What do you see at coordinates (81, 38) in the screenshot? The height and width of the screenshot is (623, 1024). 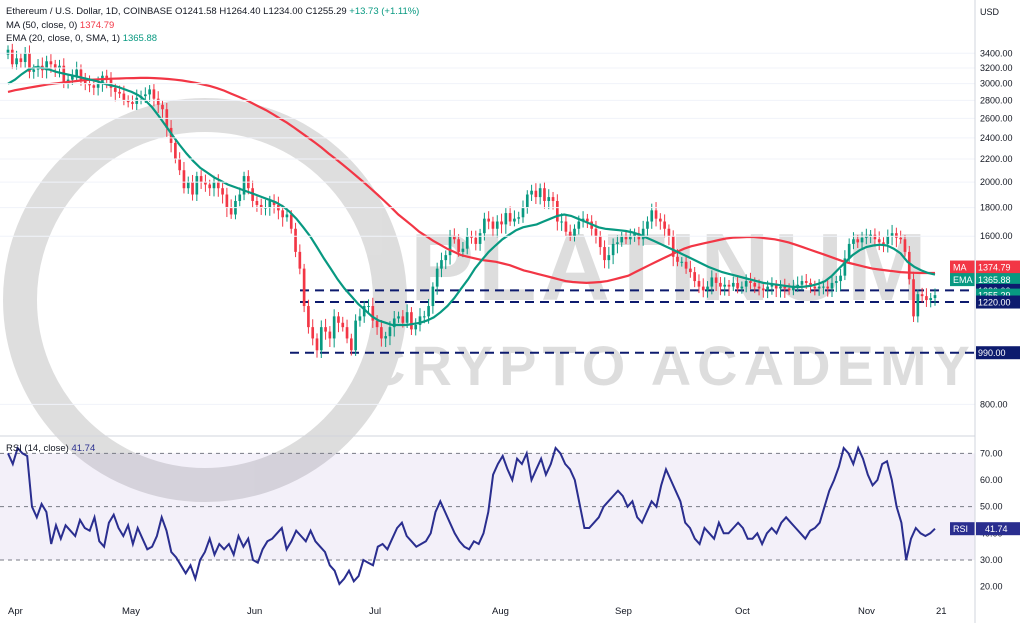 I see `legend-ema: EMA (20, close, 0, SMA, 1) 1365.88` at bounding box center [81, 38].